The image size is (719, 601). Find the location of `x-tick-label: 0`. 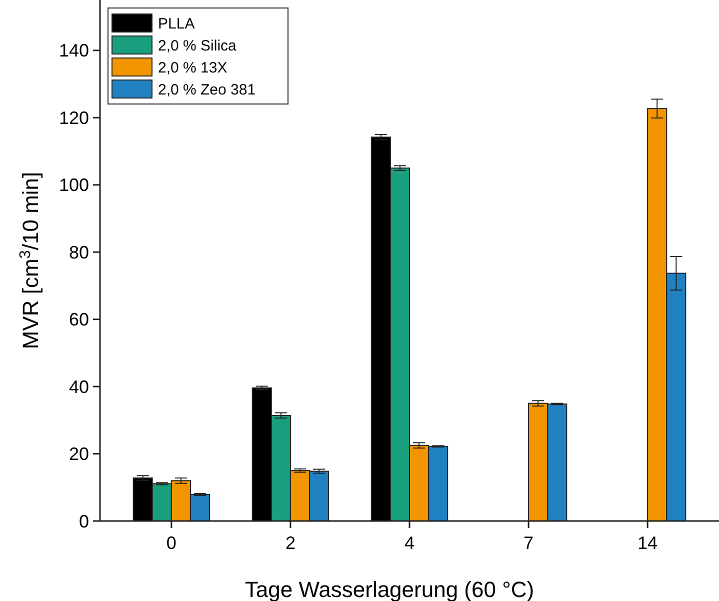

x-tick-label: 0 is located at coordinates (171, 543).